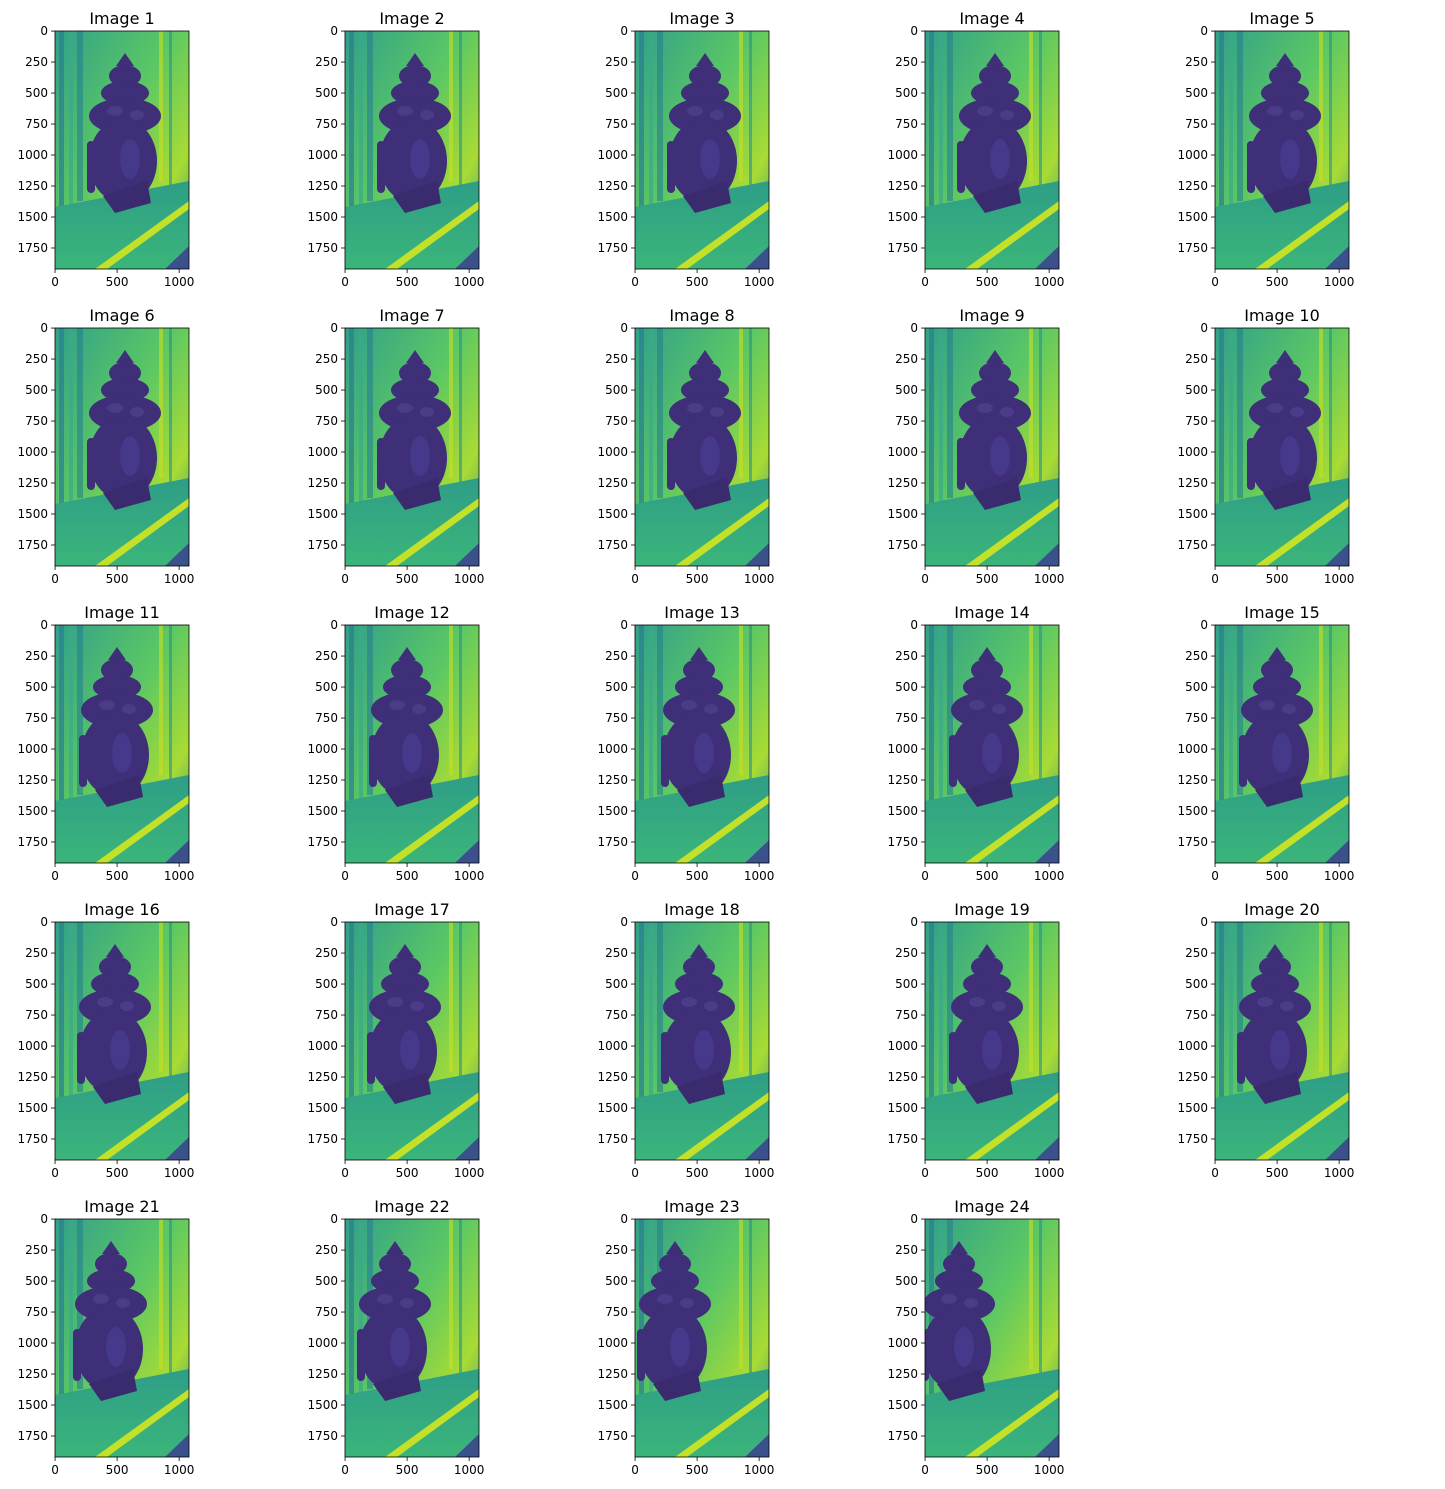 The width and height of the screenshot is (1445, 1489). I want to click on subplot-title: Image 24, so click(992, 1206).